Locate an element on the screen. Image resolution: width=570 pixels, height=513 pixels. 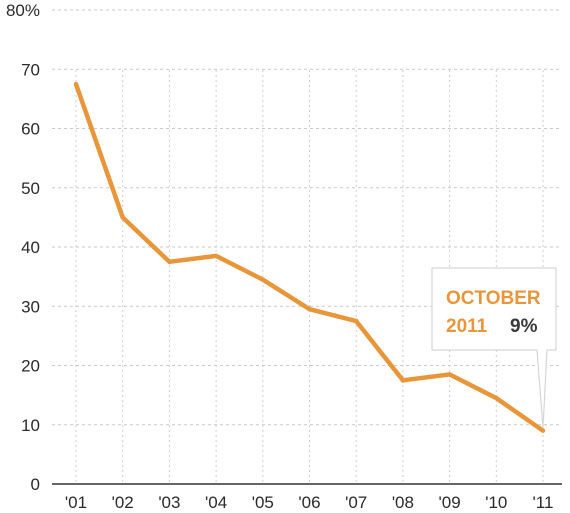
x-tick-label: '01 is located at coordinates (76, 502).